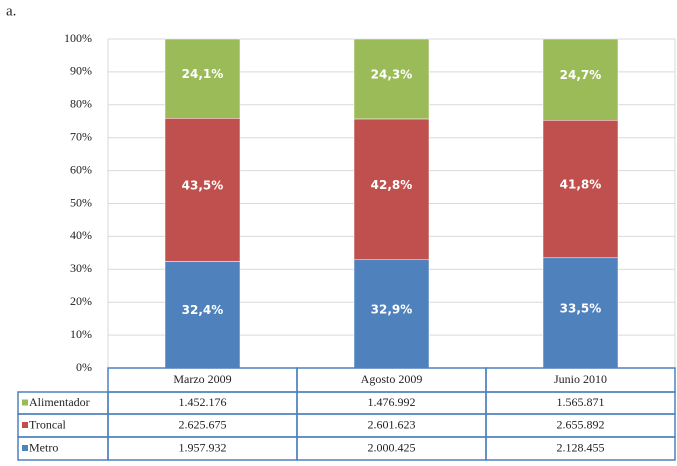 The width and height of the screenshot is (677, 466). I want to click on y-tick-label: 20%, so click(81, 301).